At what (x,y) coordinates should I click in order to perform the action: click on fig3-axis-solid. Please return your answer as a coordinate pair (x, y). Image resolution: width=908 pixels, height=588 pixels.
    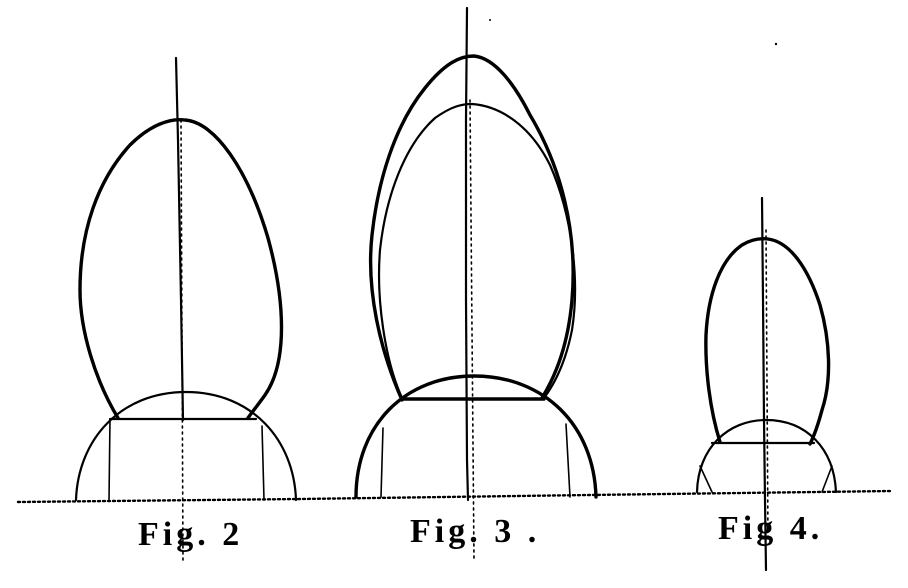
    Looking at the image, I should click on (467, 254).